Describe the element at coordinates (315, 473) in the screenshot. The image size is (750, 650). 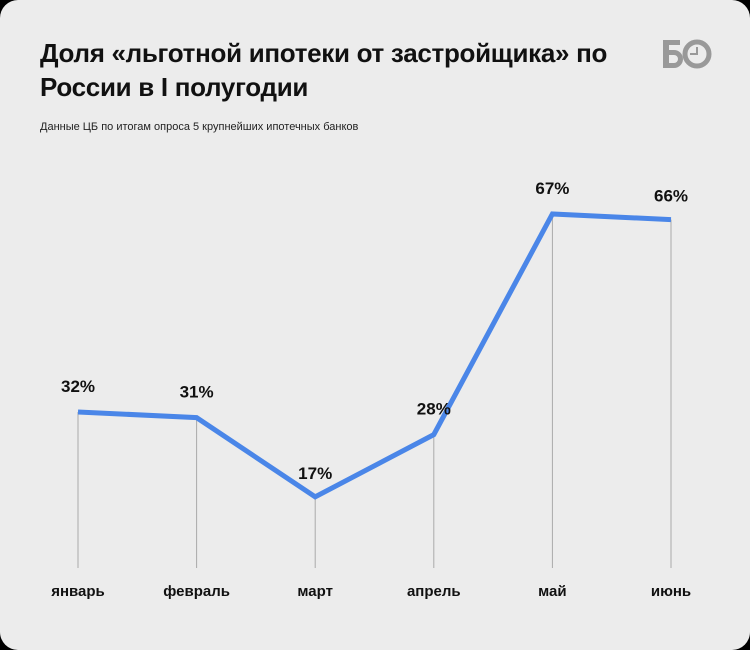
I see `data-label: 17%` at that location.